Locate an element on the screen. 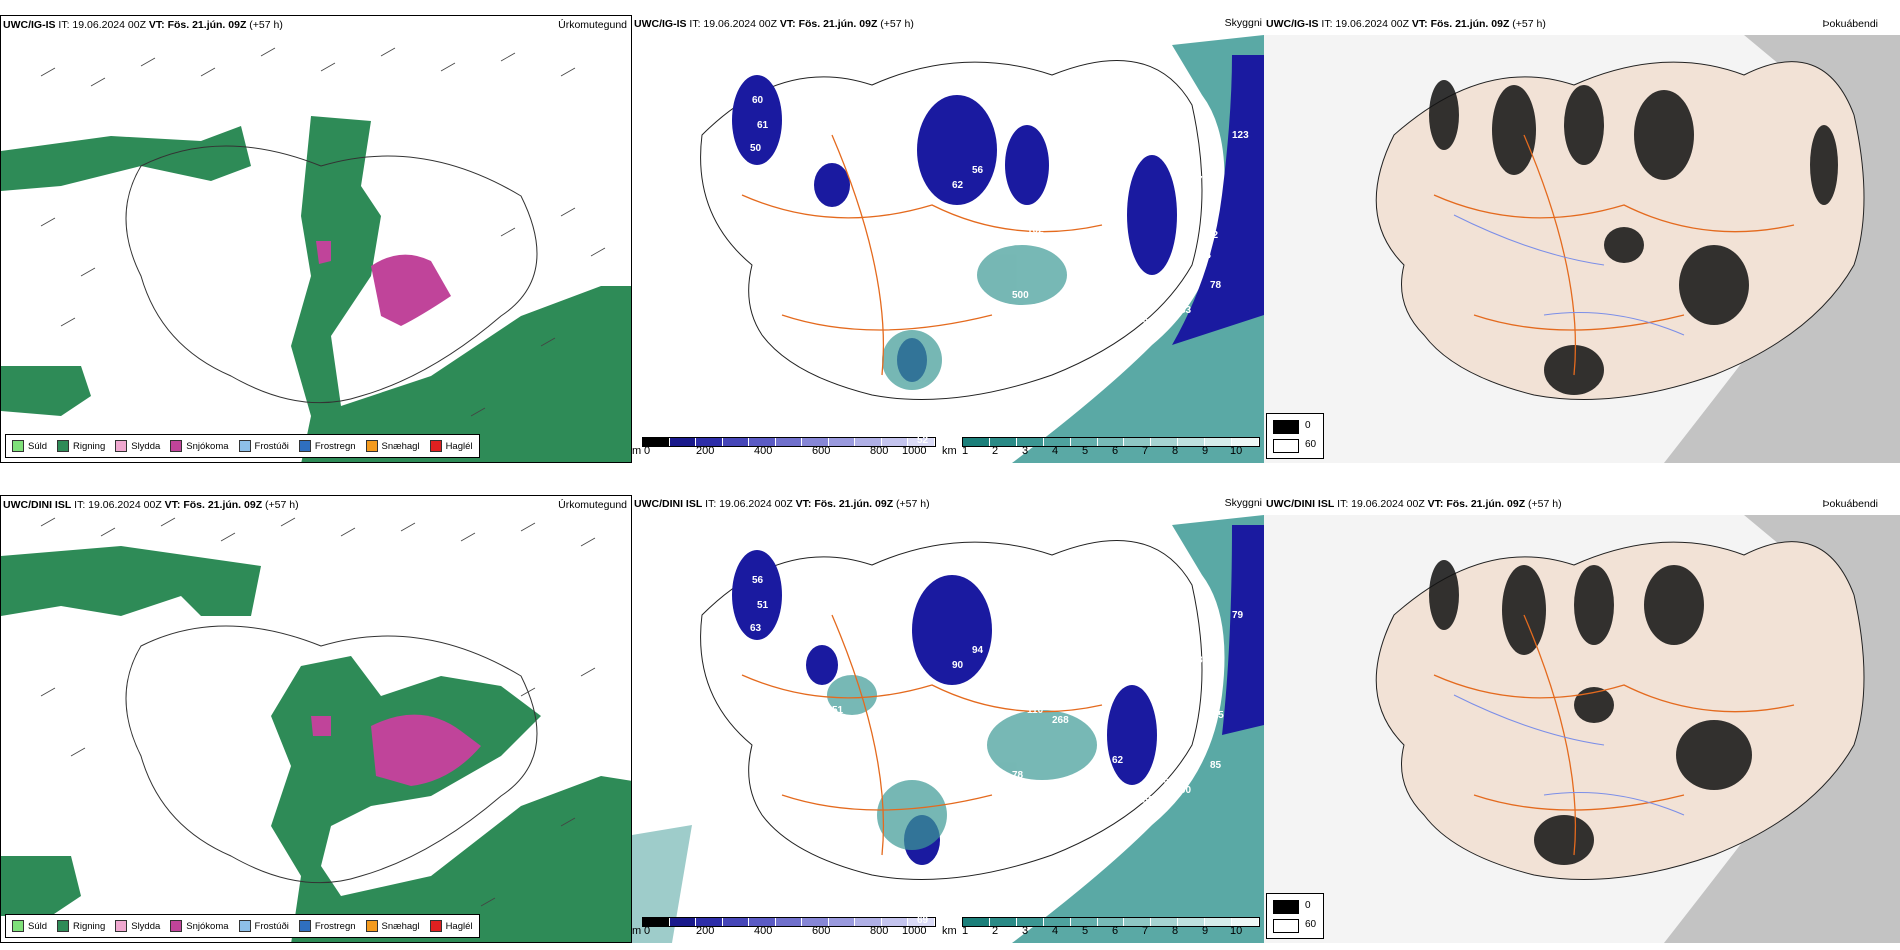 This screenshot has width=1900, height=950. ceiling-value-label: 69 is located at coordinates (923, 920).